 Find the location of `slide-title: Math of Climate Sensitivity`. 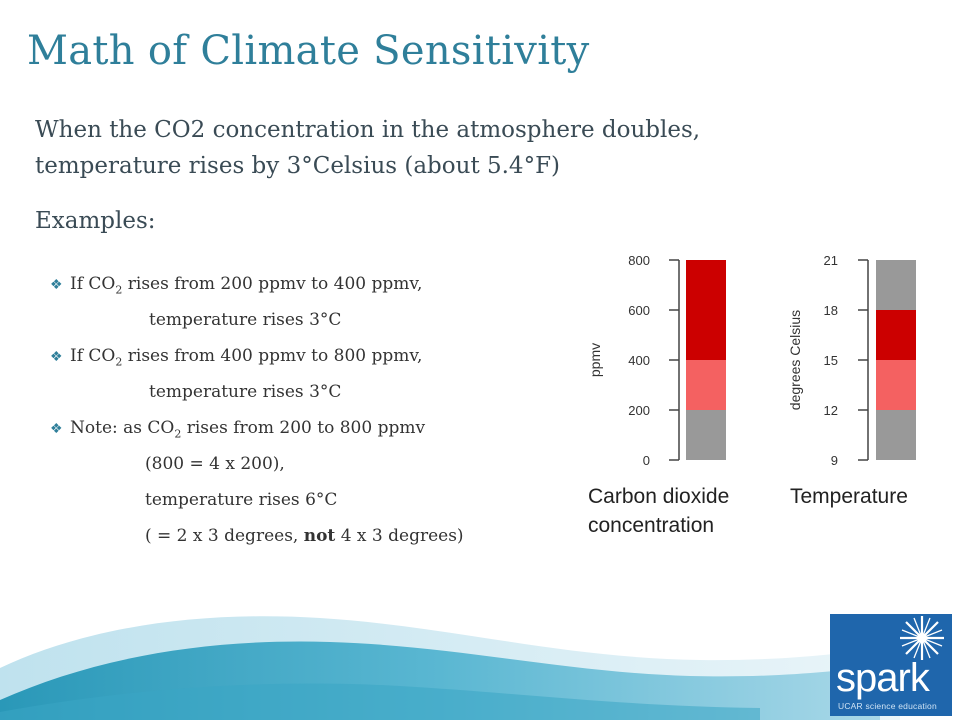

slide-title: Math of Climate Sensitivity is located at coordinates (308, 51).